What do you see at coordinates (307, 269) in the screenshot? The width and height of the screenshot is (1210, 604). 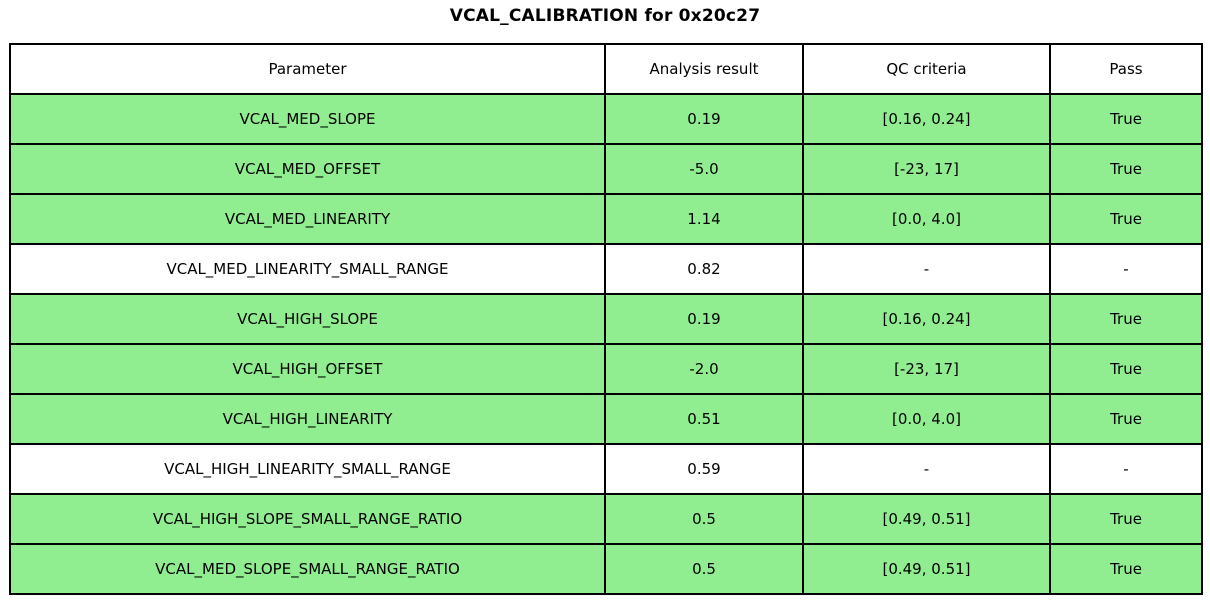 I see `cell-parameter: VCAL_MED_LINEARITY_SMALL_RANGE` at bounding box center [307, 269].